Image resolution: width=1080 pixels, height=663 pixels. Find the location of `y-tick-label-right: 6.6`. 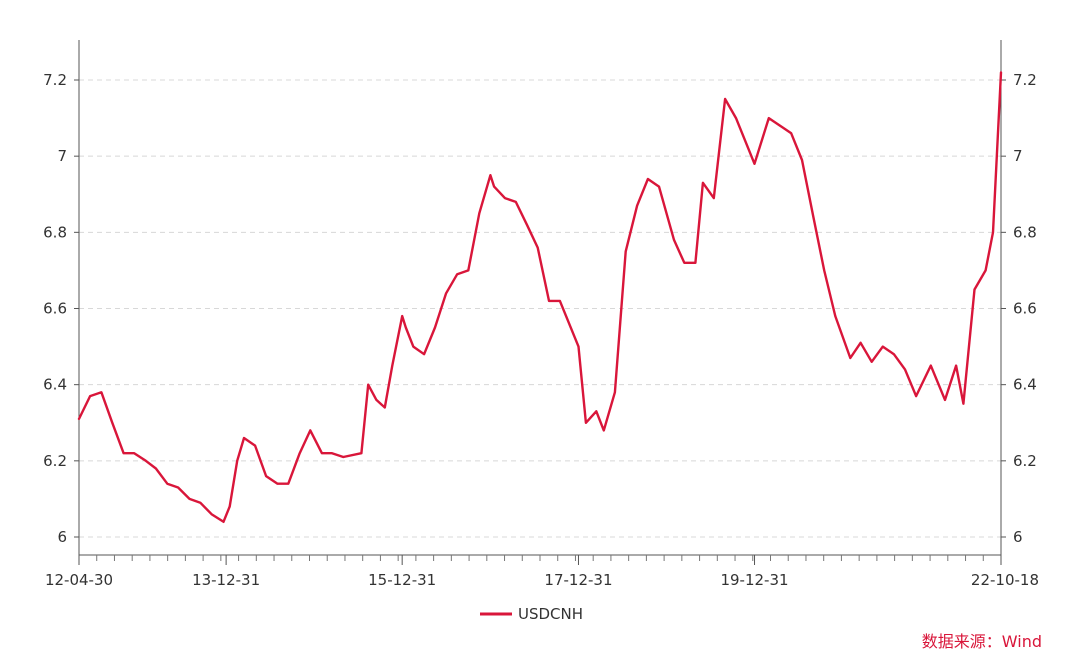

y-tick-label-right: 6.6 is located at coordinates (1025, 309).